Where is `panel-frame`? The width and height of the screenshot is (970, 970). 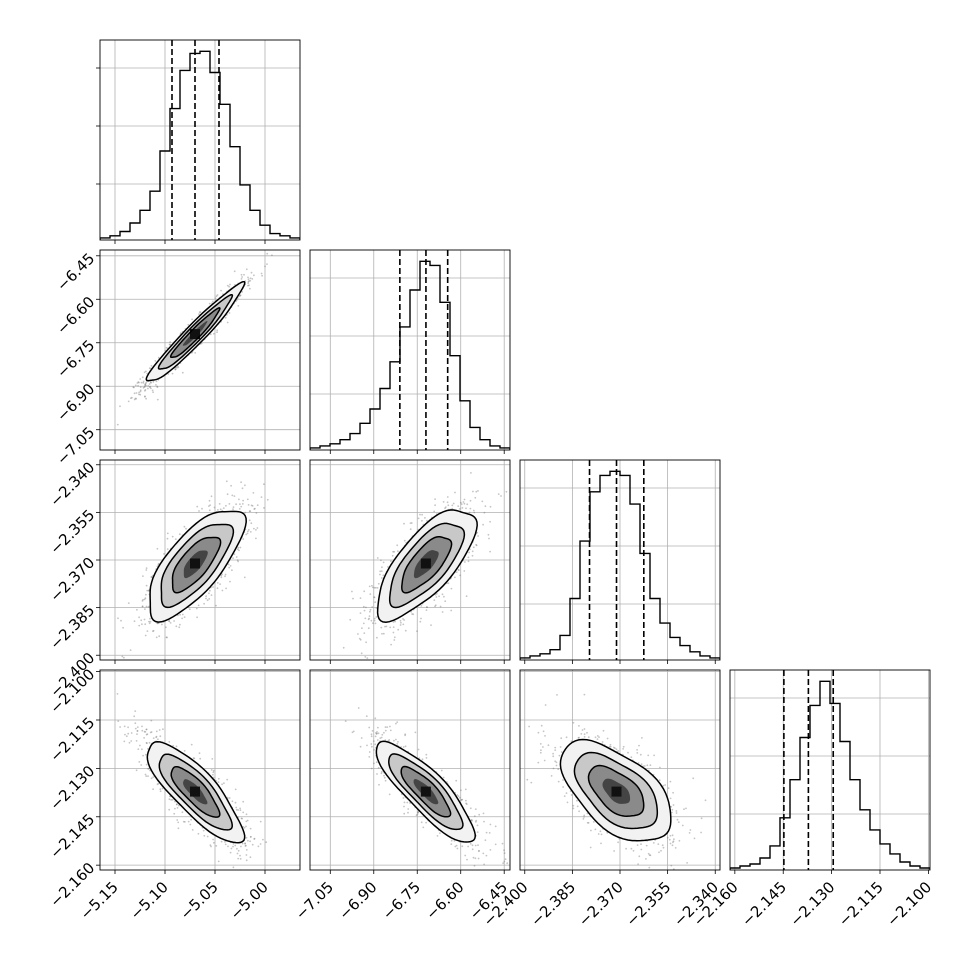 panel-frame is located at coordinates (410, 560).